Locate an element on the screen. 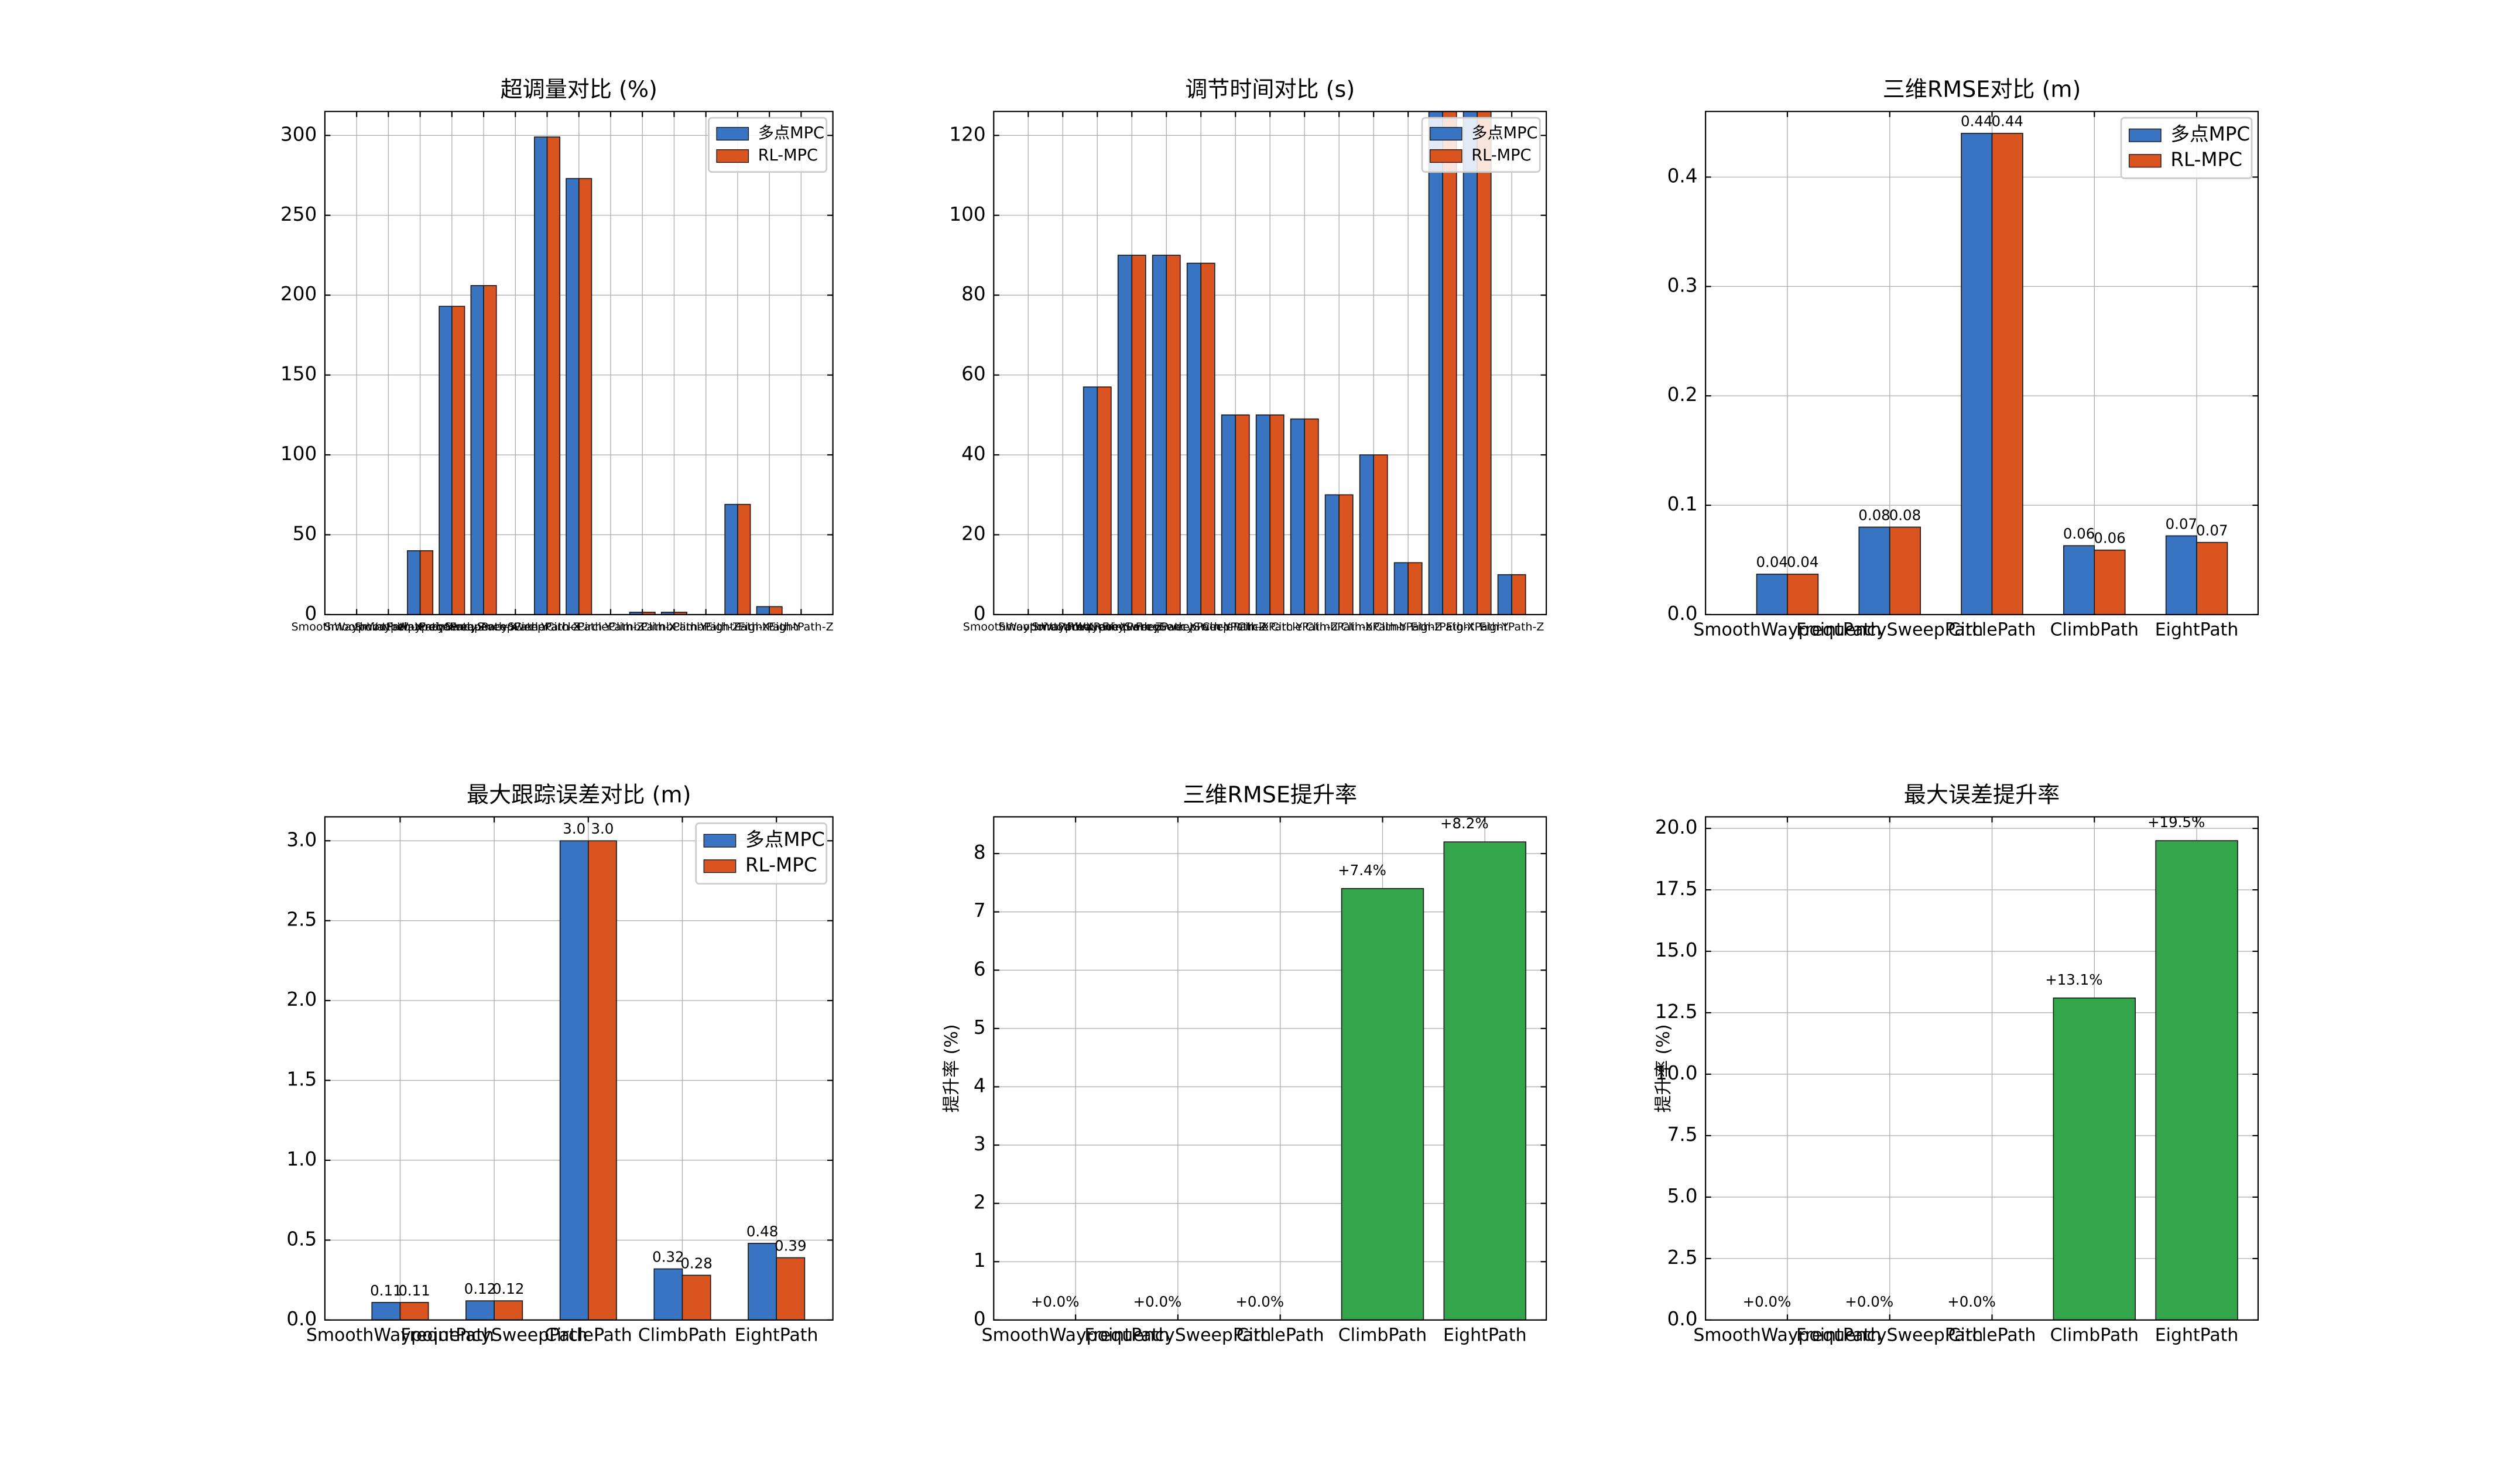 Image resolution: width=2497 pixels, height=1484 pixels. y-tick-label: 200 is located at coordinates (298, 294).